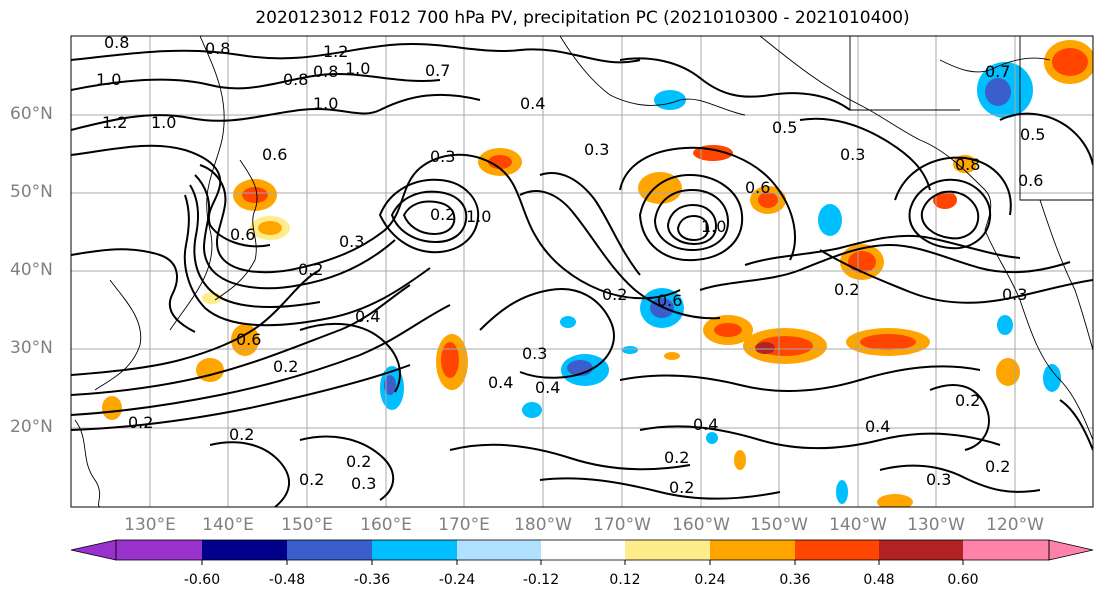  I want to click on lon-label-120w: 120°W, so click(1015, 525).